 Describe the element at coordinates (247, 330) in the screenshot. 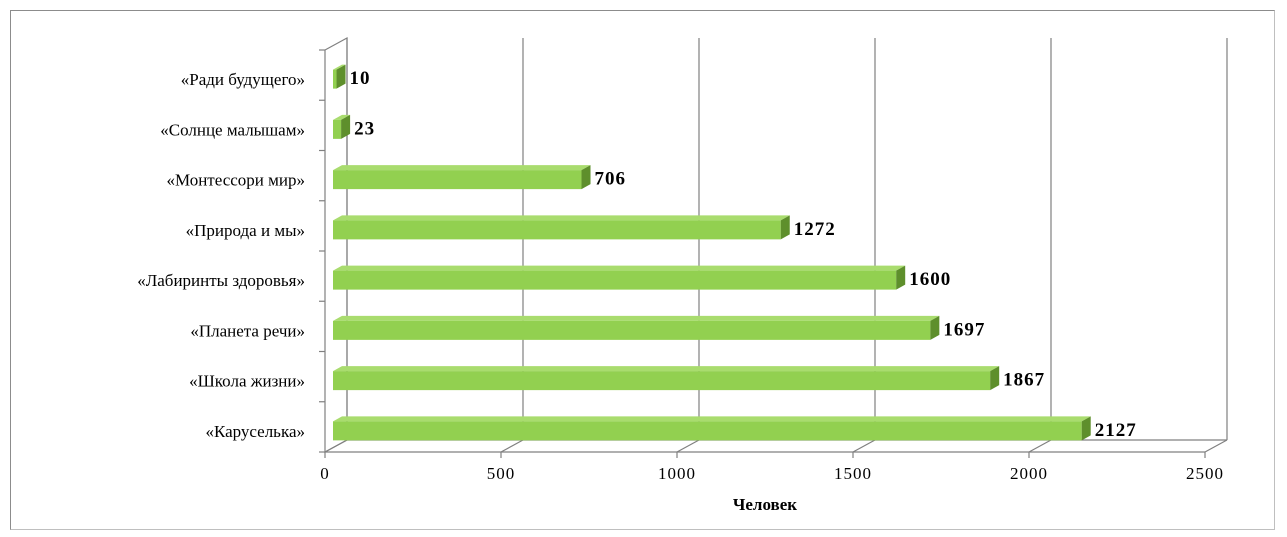

I see `category-label: «Планета речи»` at that location.